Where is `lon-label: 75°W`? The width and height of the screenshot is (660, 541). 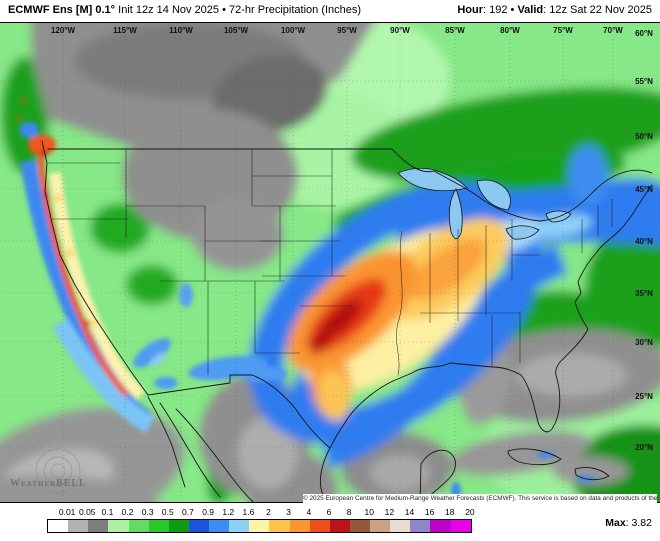
lon-label: 75°W is located at coordinates (563, 30).